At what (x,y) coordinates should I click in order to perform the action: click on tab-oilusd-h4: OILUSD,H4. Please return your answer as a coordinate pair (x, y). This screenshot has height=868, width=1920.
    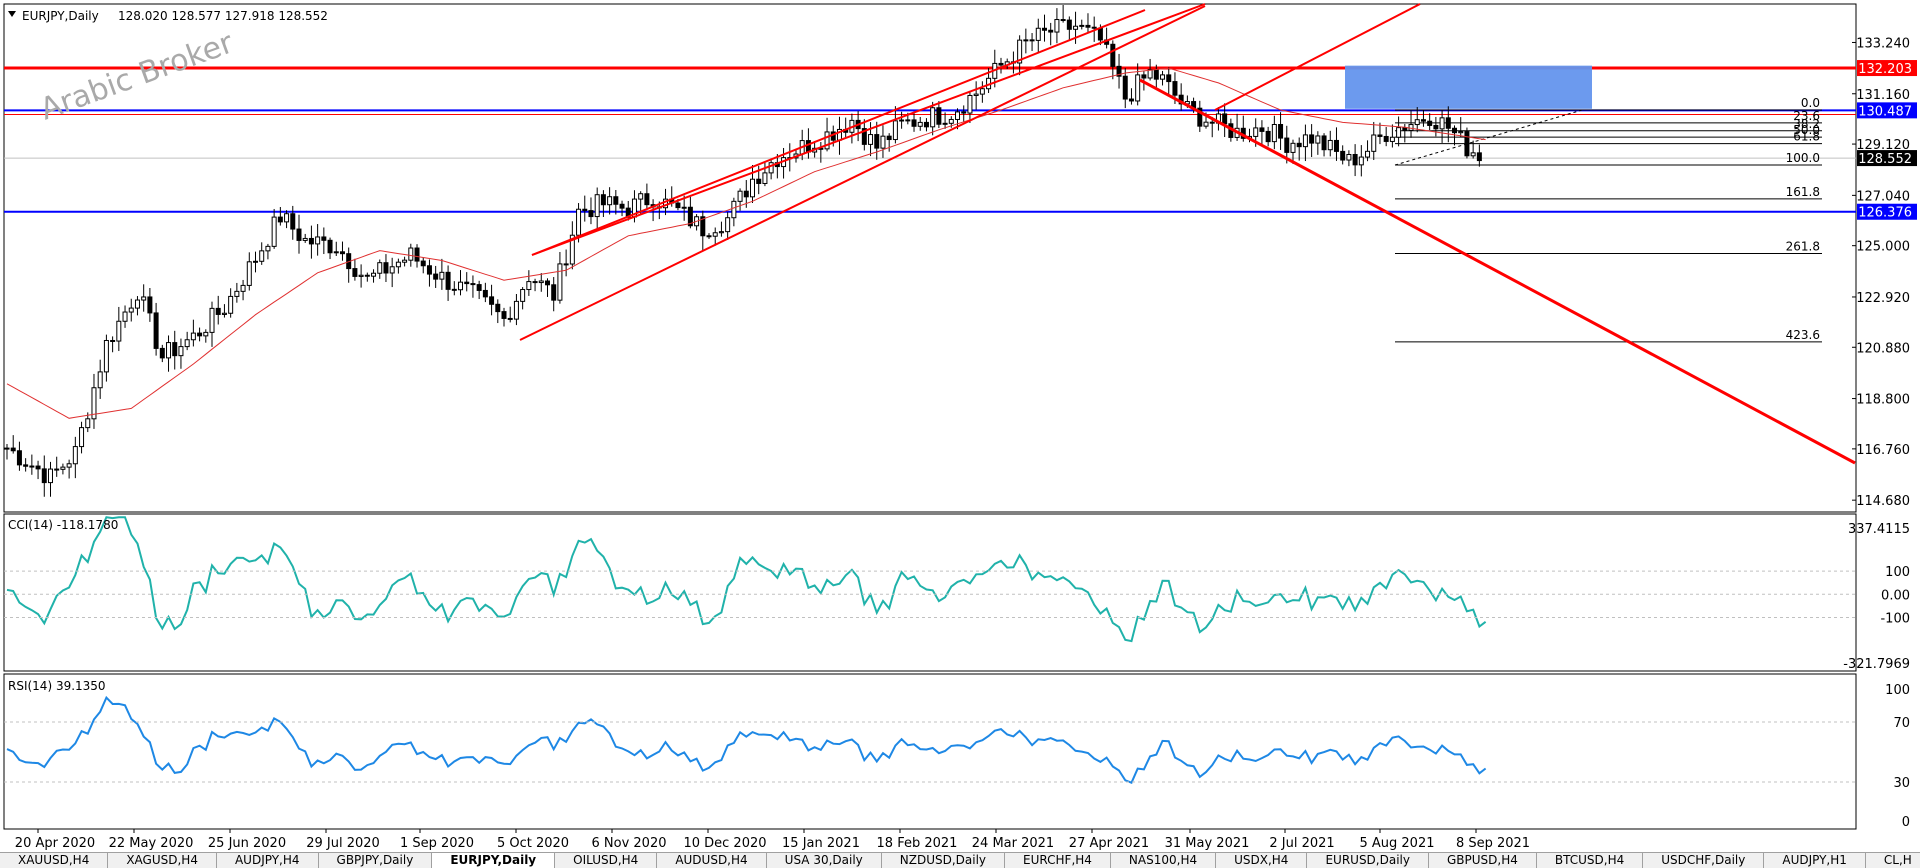
    Looking at the image, I should click on (606, 860).